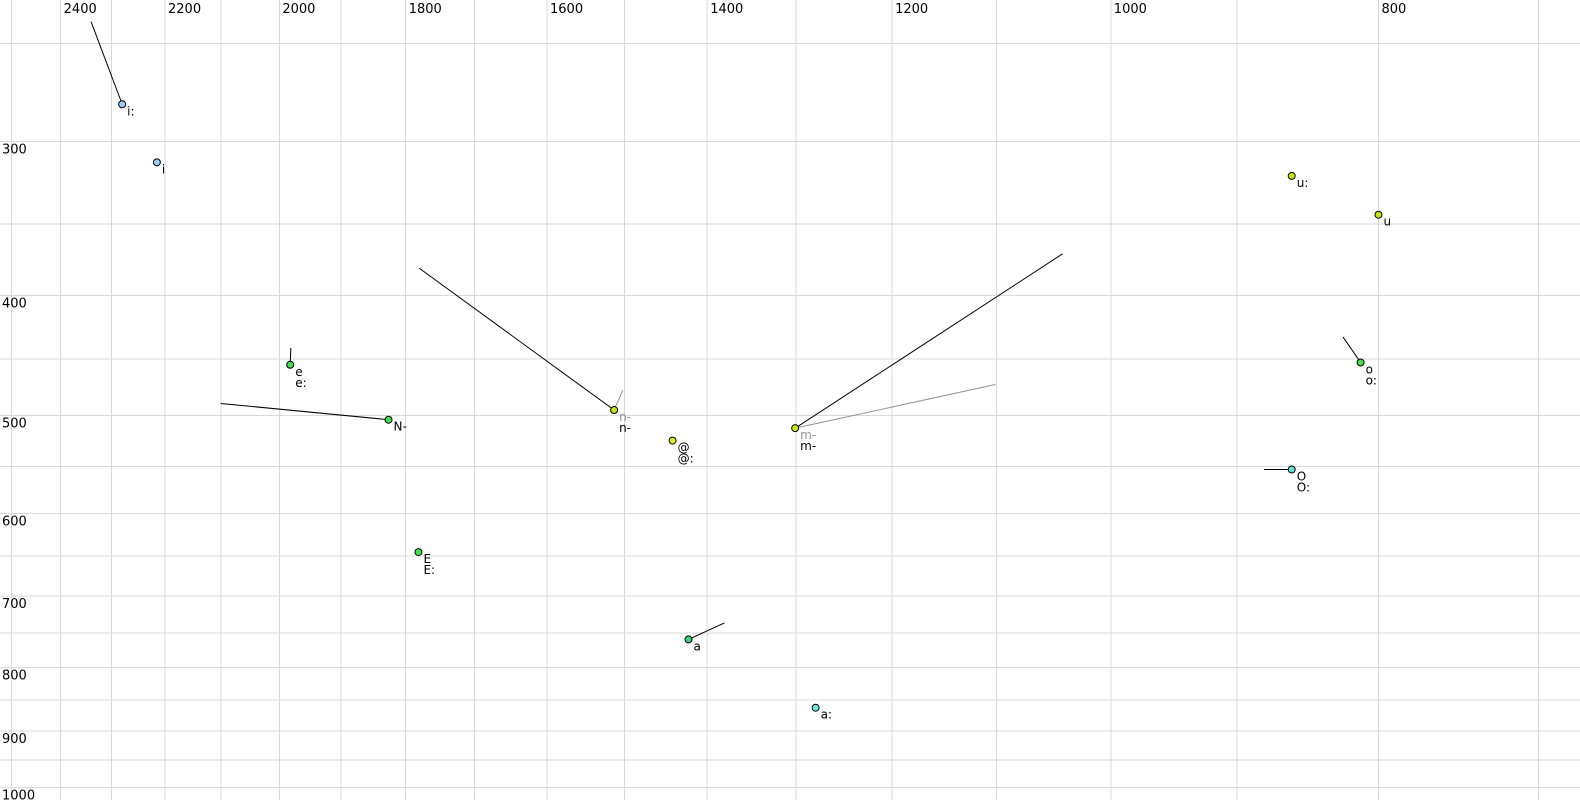 This screenshot has width=1580, height=800. I want to click on y-axis-tick-label: 600, so click(14, 521).